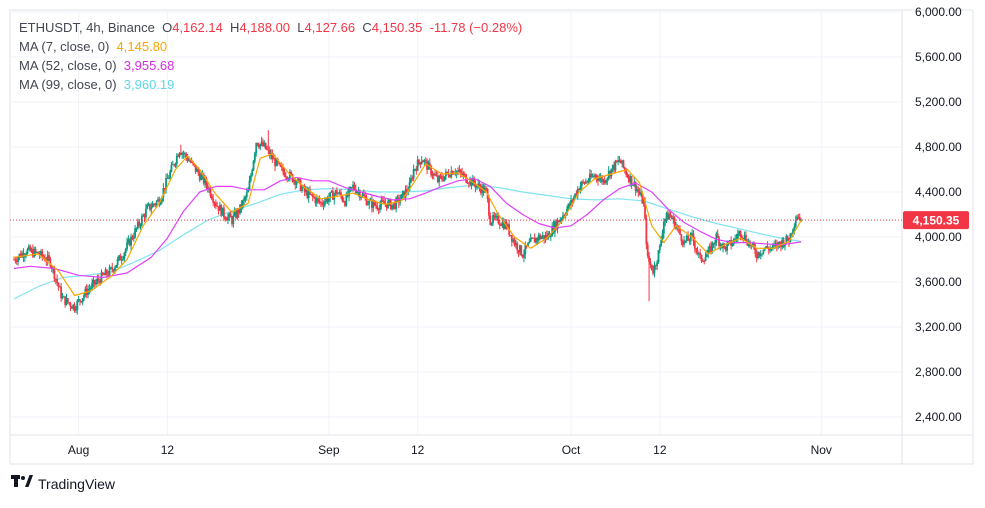  Describe the element at coordinates (64, 46) in the screenshot. I see `ma7-label: MA (7, close, 0)` at that location.